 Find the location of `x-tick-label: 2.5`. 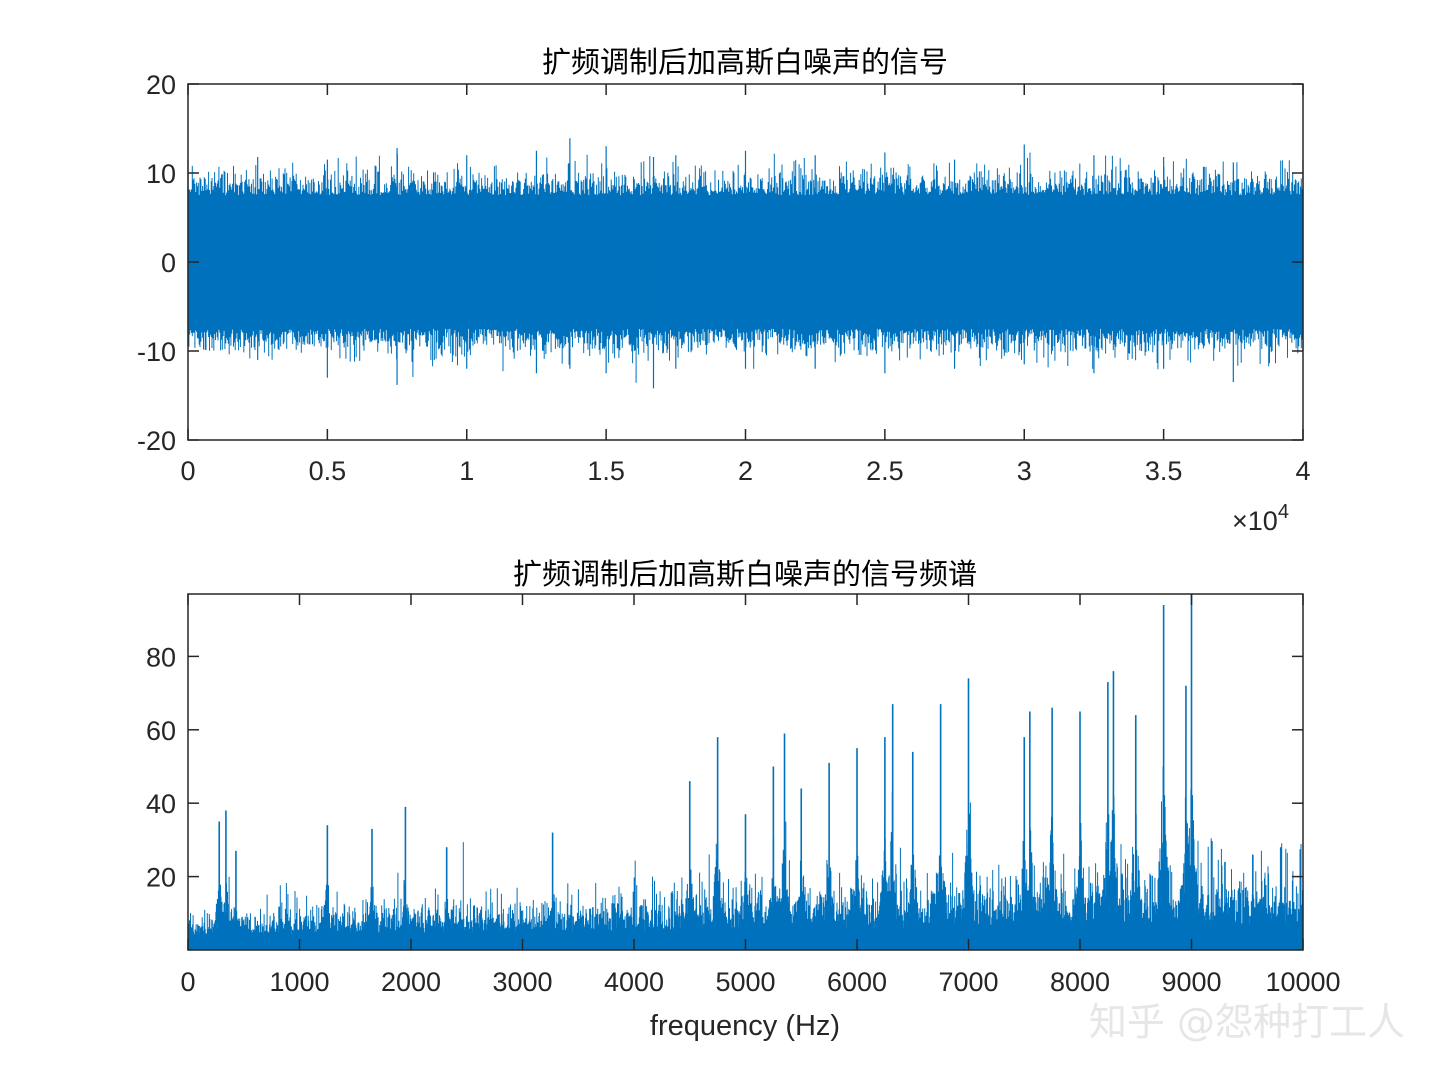

x-tick-label: 2.5 is located at coordinates (885, 471).